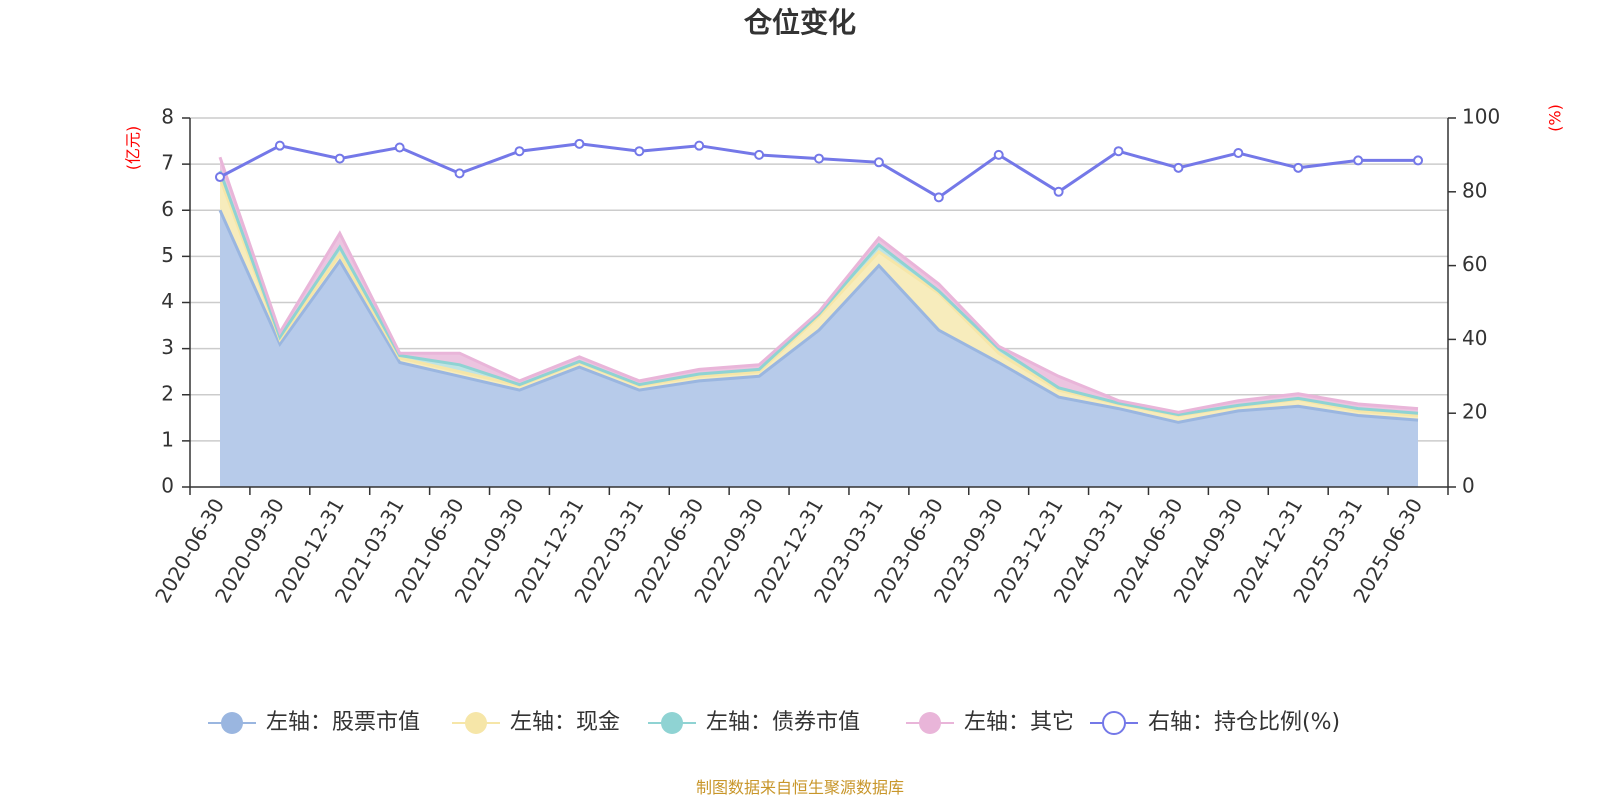 The height and width of the screenshot is (800, 1600). What do you see at coordinates (167, 117) in the screenshot?
I see `left-axis-tick-label: 8` at bounding box center [167, 117].